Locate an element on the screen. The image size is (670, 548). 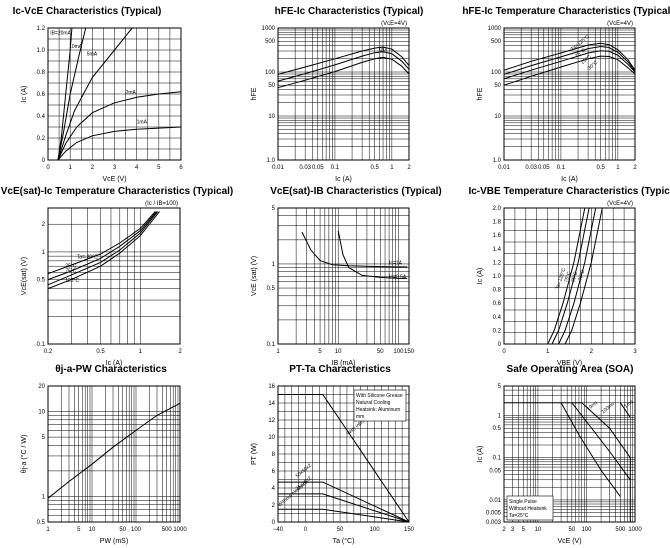
annotation-3: 2mA is located at coordinates (131, 93).